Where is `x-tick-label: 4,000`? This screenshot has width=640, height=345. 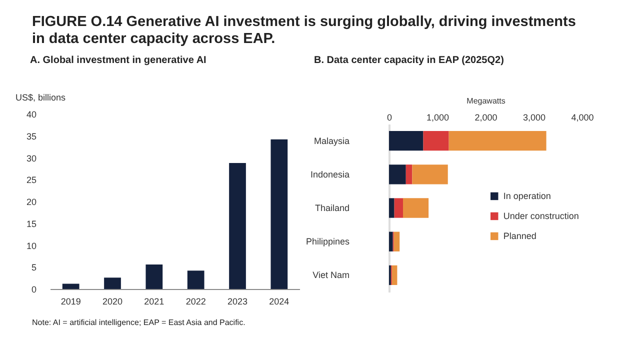
x-tick-label: 4,000 is located at coordinates (582, 117).